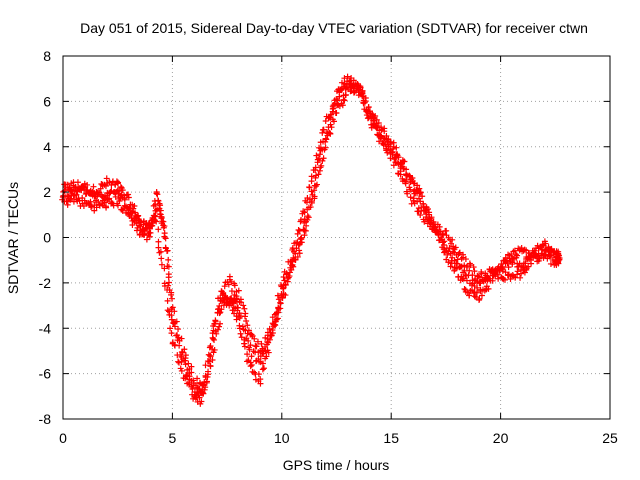 This screenshot has width=640, height=480. Describe the element at coordinates (336, 465) in the screenshot. I see `x-axis-label: GPS time / hours` at that location.